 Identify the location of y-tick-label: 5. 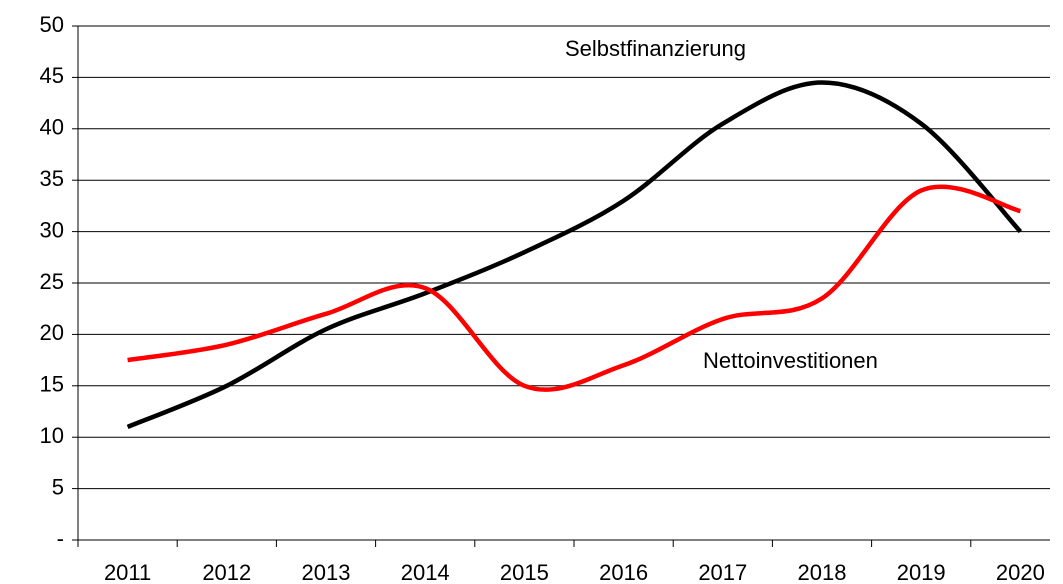
(58, 486).